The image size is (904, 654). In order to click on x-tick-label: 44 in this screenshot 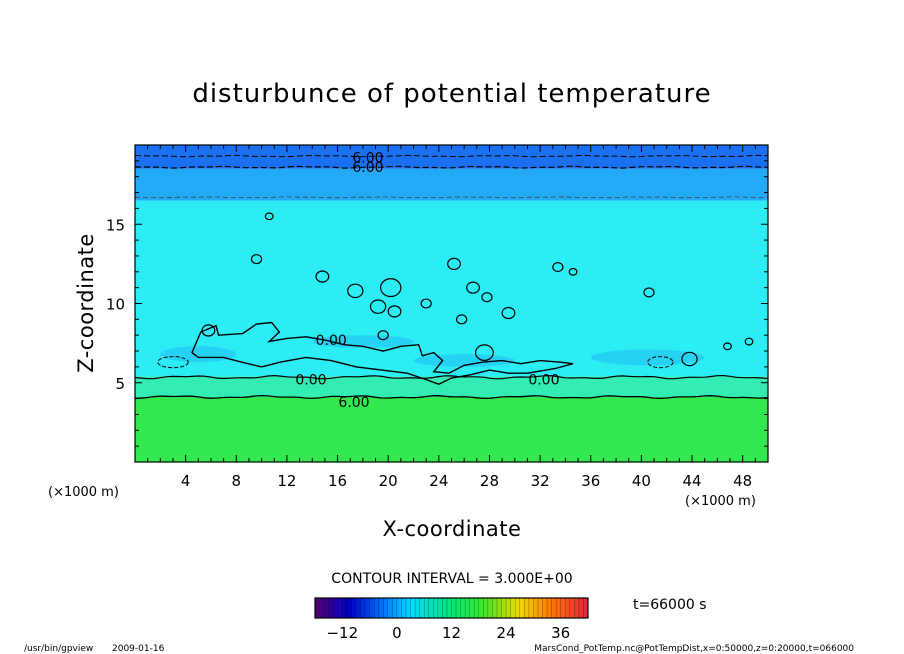, I will do `click(691, 481)`.